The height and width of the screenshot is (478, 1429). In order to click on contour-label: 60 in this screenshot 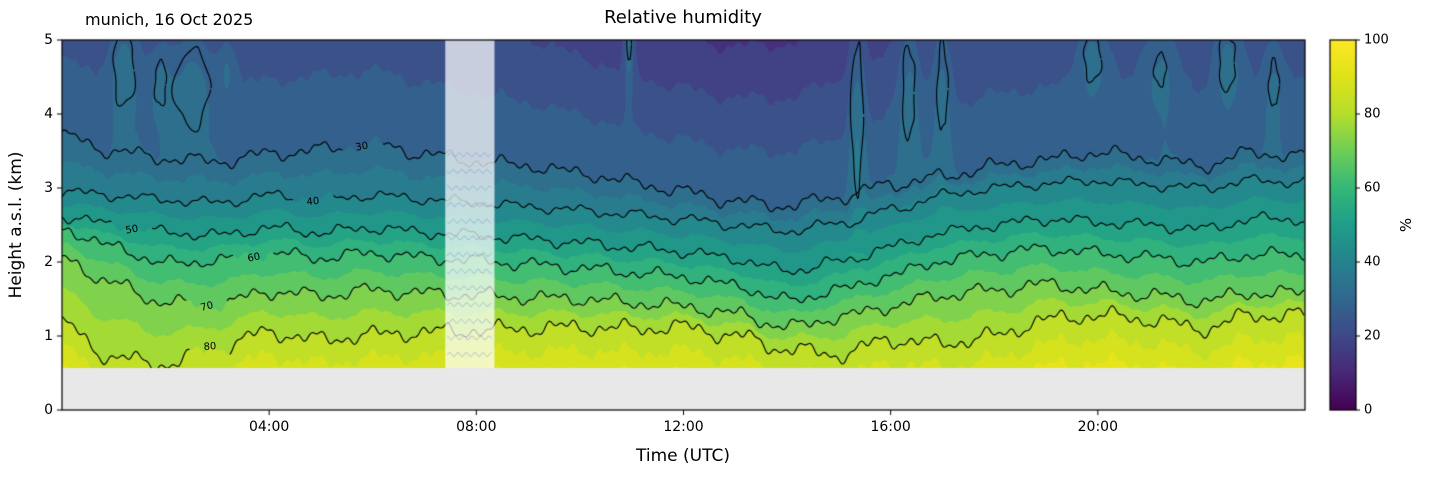, I will do `click(253, 258)`.